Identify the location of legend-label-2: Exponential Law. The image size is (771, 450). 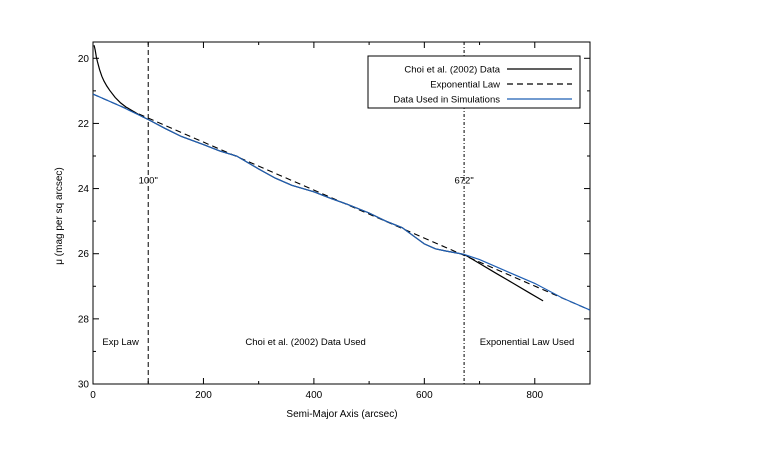
(465, 85).